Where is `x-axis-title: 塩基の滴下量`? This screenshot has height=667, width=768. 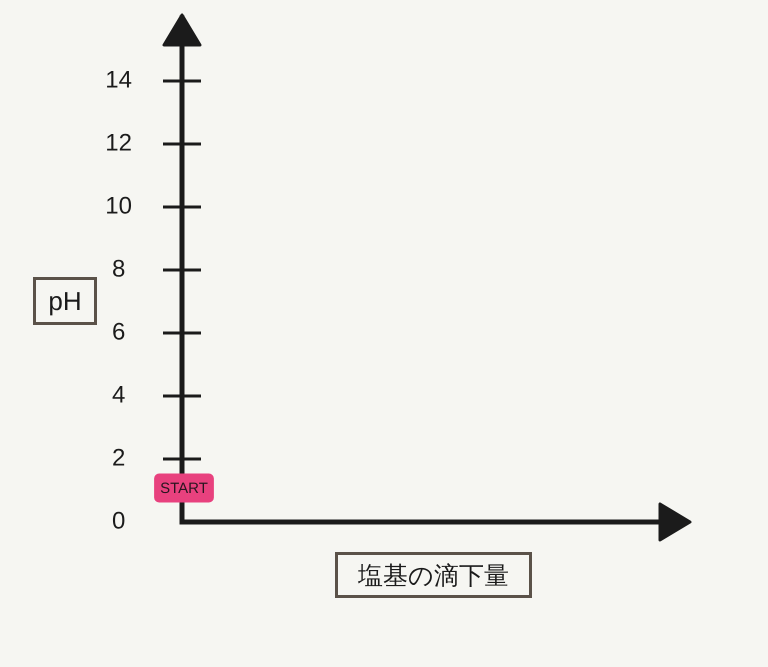
x-axis-title: 塩基の滴下量 is located at coordinates (433, 575).